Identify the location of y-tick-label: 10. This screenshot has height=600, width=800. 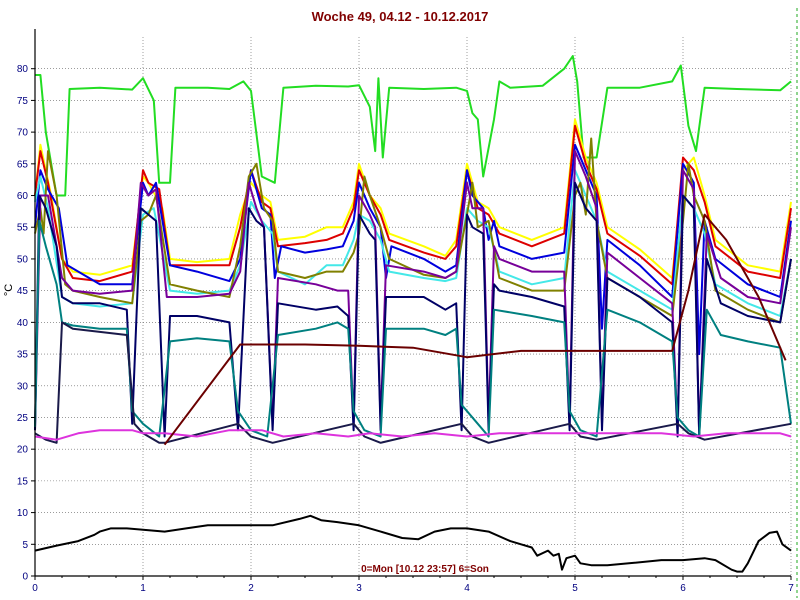
(23, 513).